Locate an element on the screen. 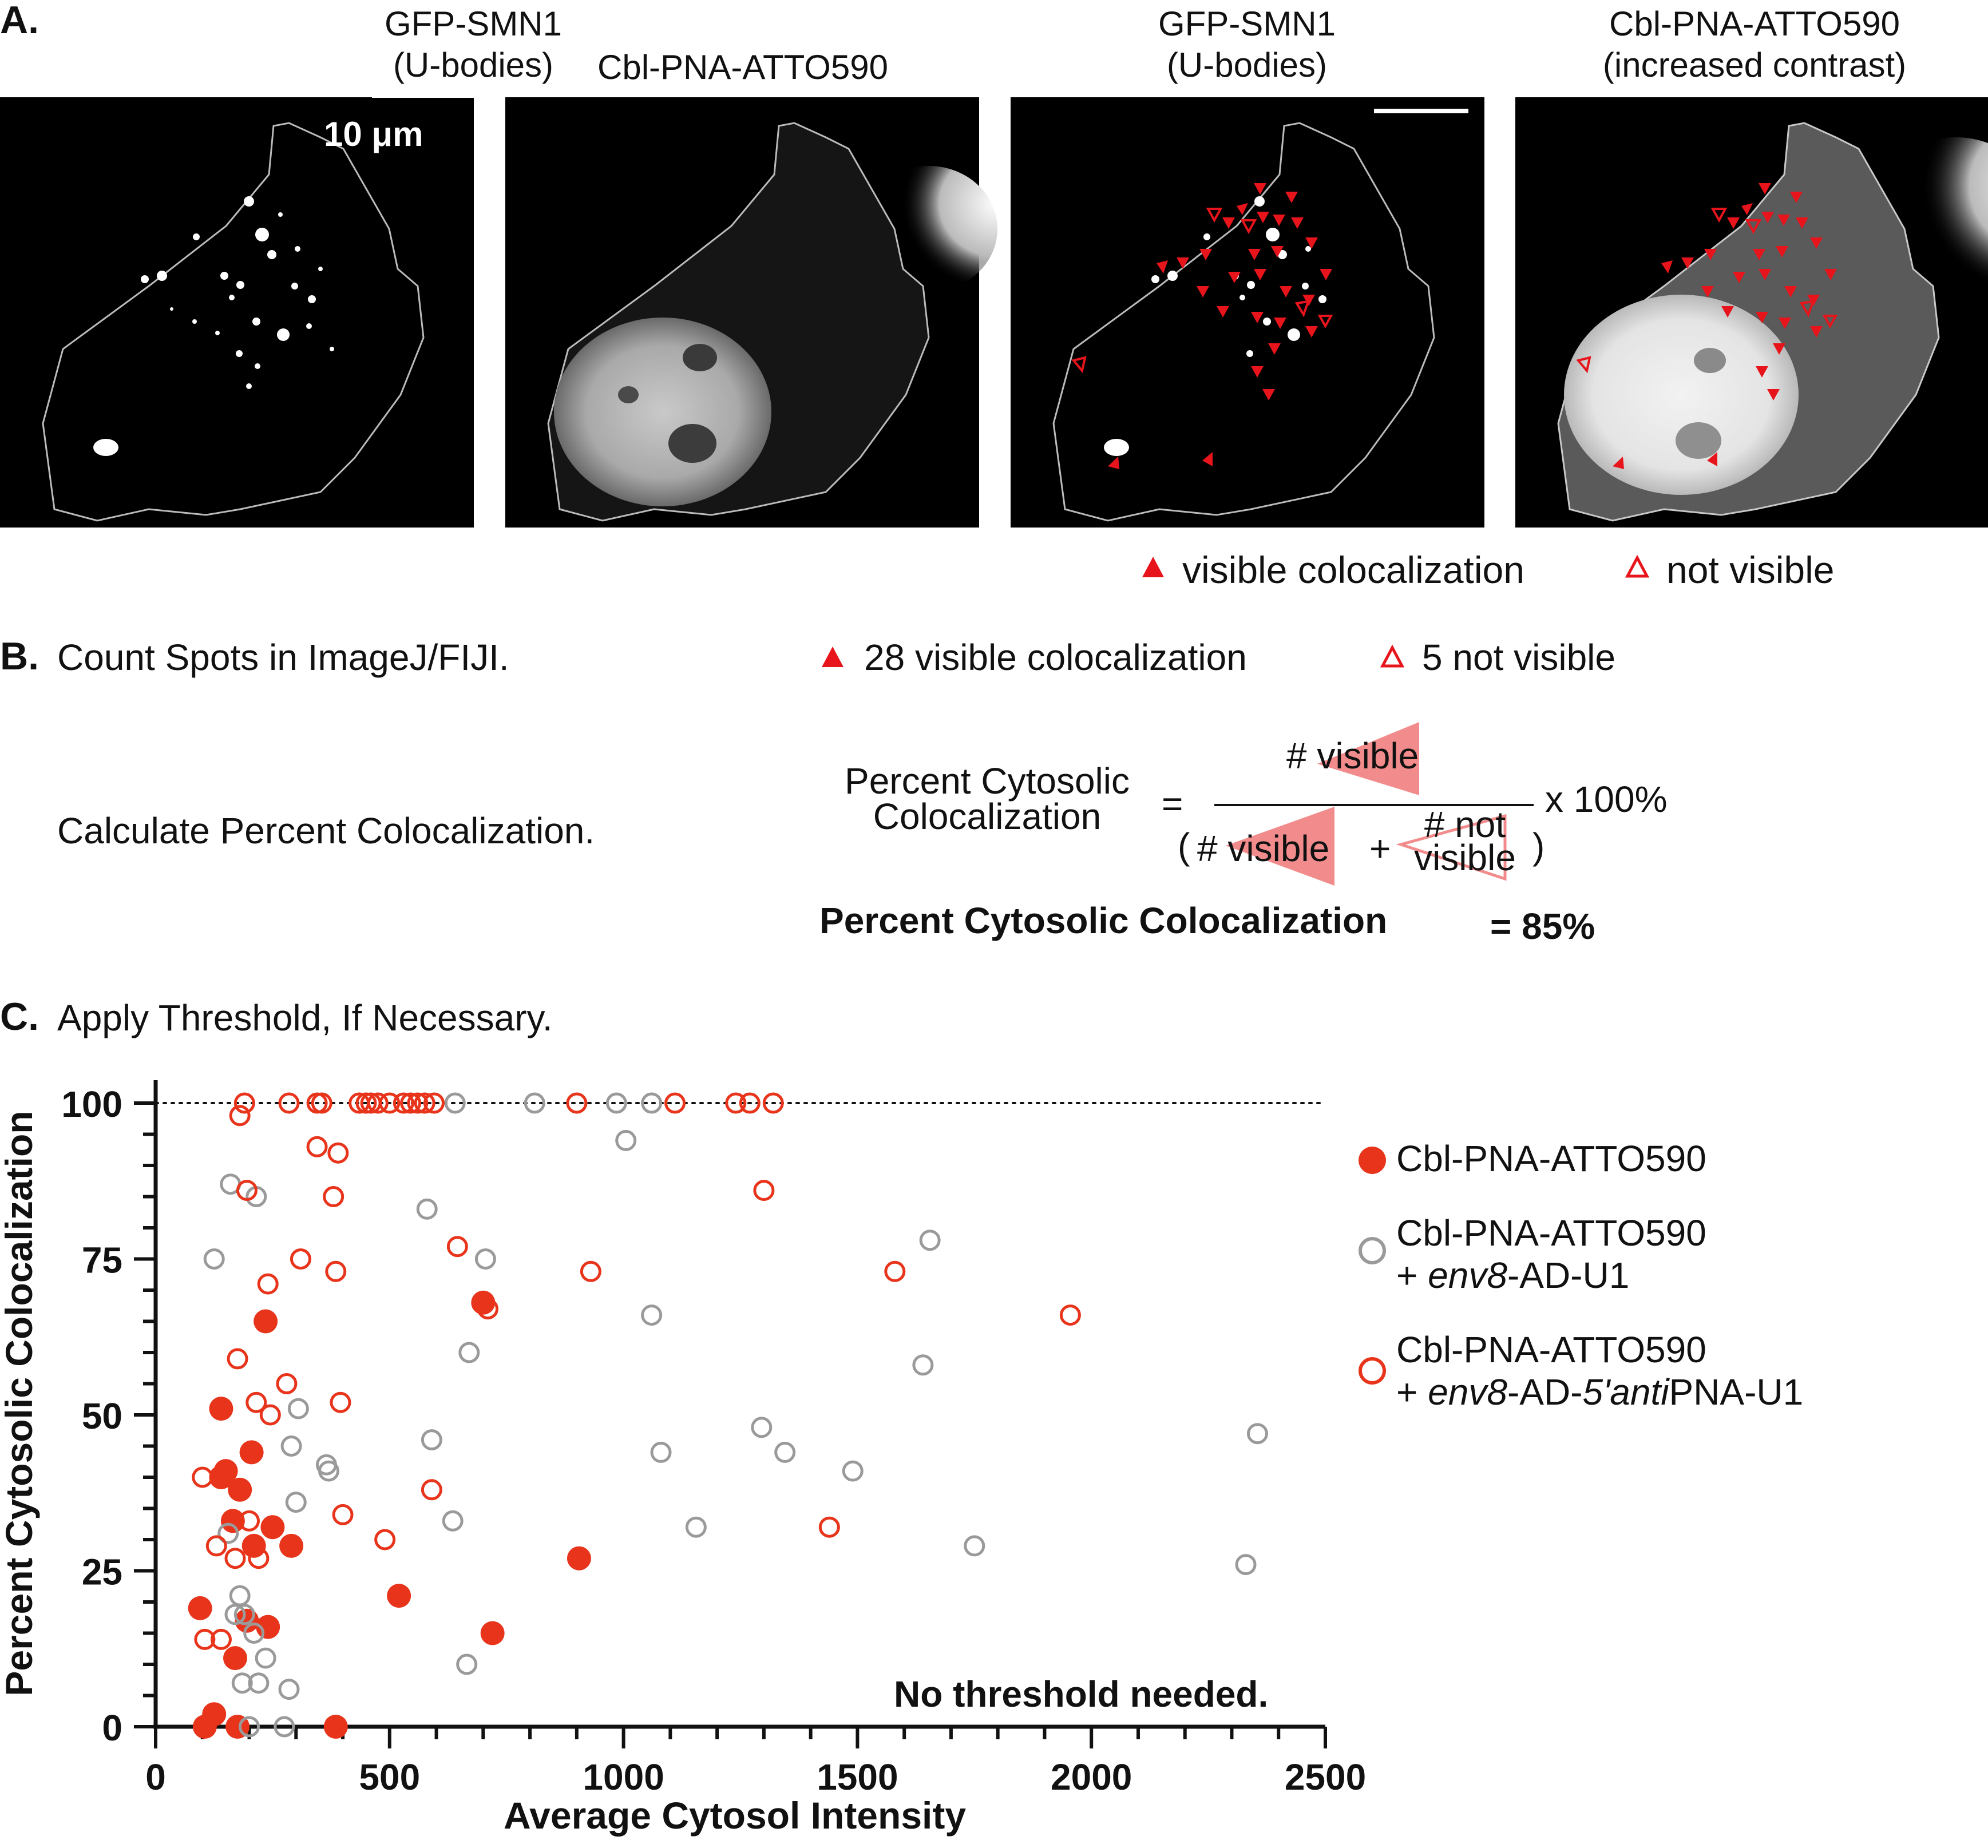 The height and width of the screenshot is (1848, 1988). image-4-title-line1: Cbl-PNA-ATTO590 is located at coordinates (1754, 24).